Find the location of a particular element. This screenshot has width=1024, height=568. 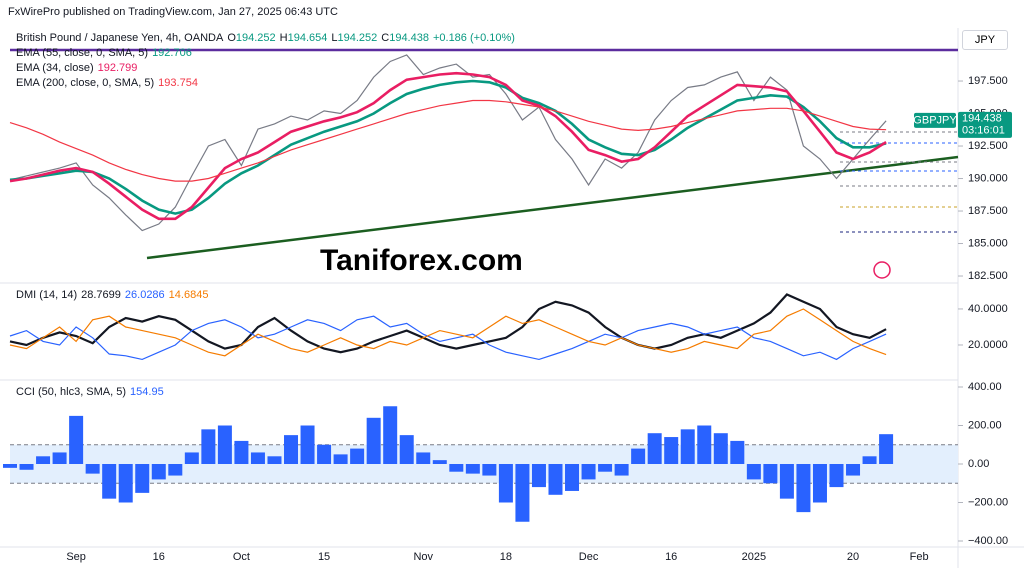

indicator-name: EMA (34, close) is located at coordinates (55, 68).